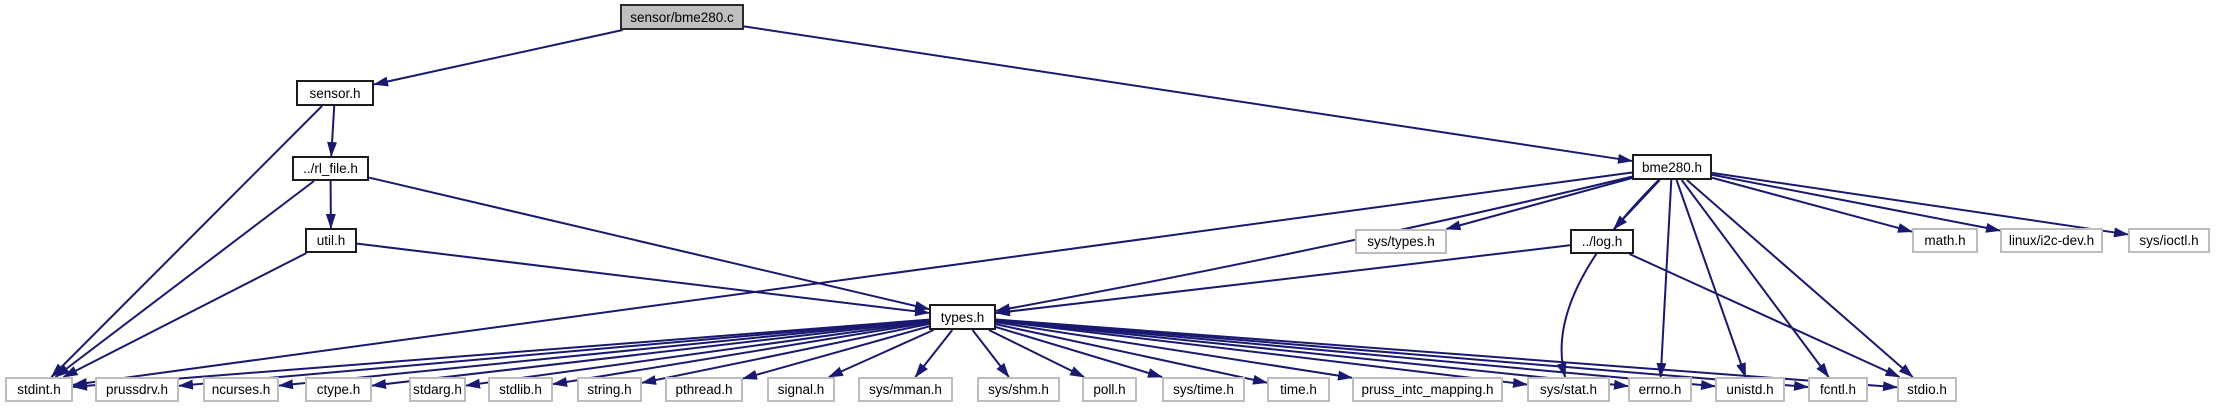  What do you see at coordinates (1812, 204) in the screenshot?
I see `edge-bme280-h-to-math-h` at bounding box center [1812, 204].